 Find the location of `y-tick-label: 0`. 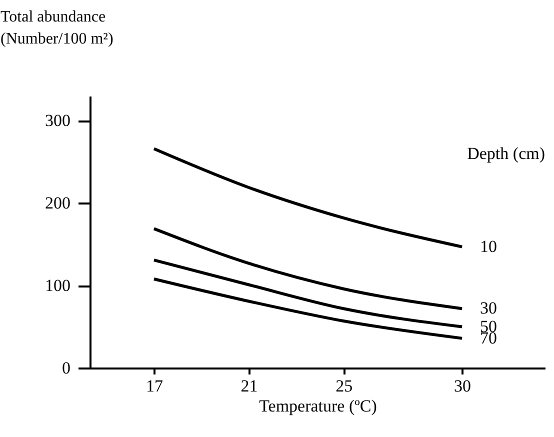

y-tick-label: 0 is located at coordinates (66, 368).